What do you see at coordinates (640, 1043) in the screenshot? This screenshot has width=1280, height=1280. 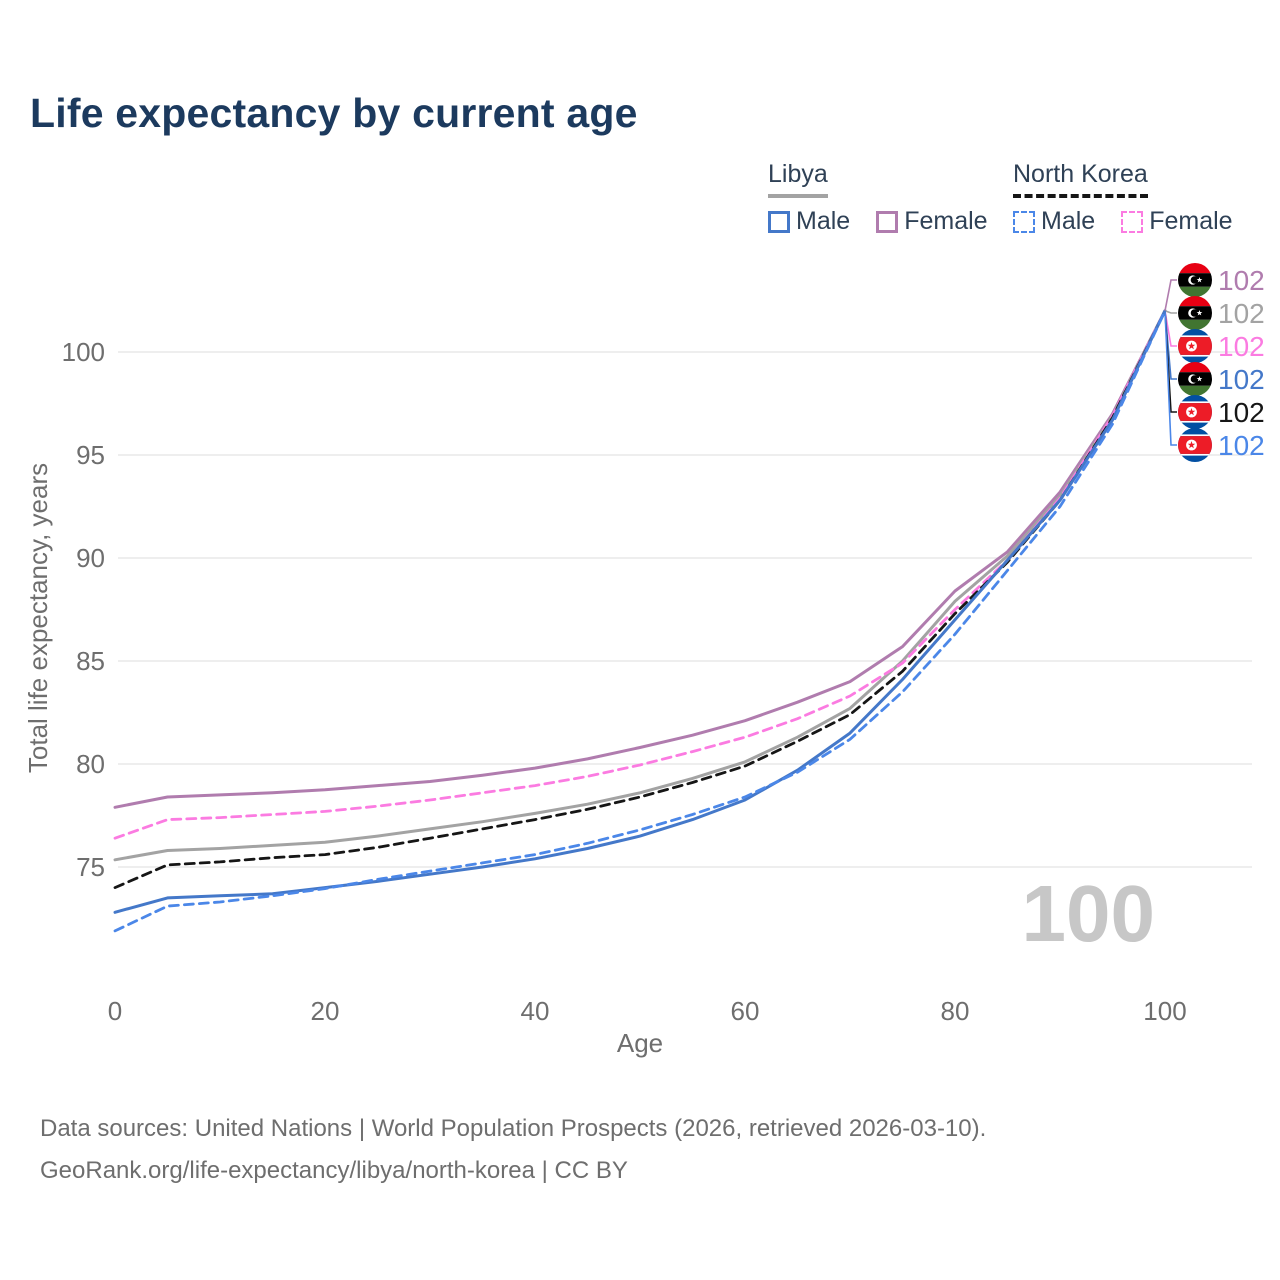 I see `x-axis-title: Age` at bounding box center [640, 1043].